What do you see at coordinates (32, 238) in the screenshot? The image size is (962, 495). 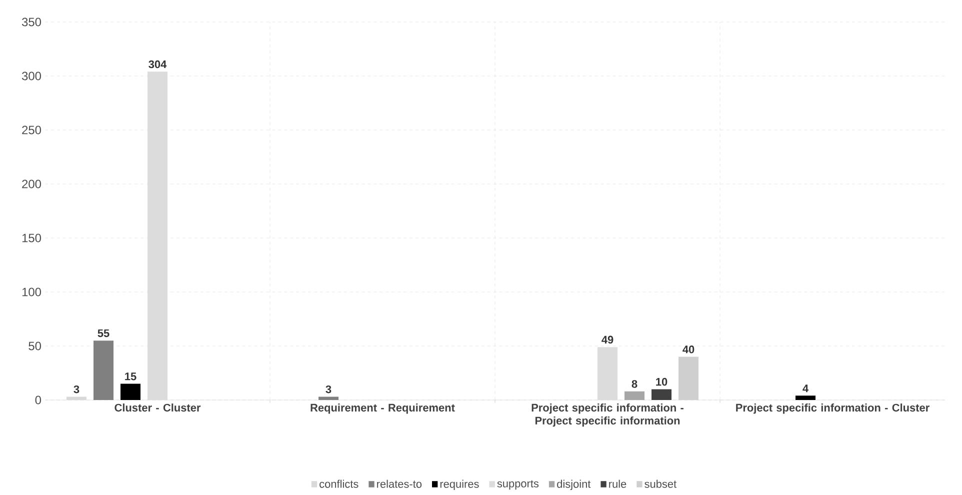 I see `y-tick-label: 150` at bounding box center [32, 238].